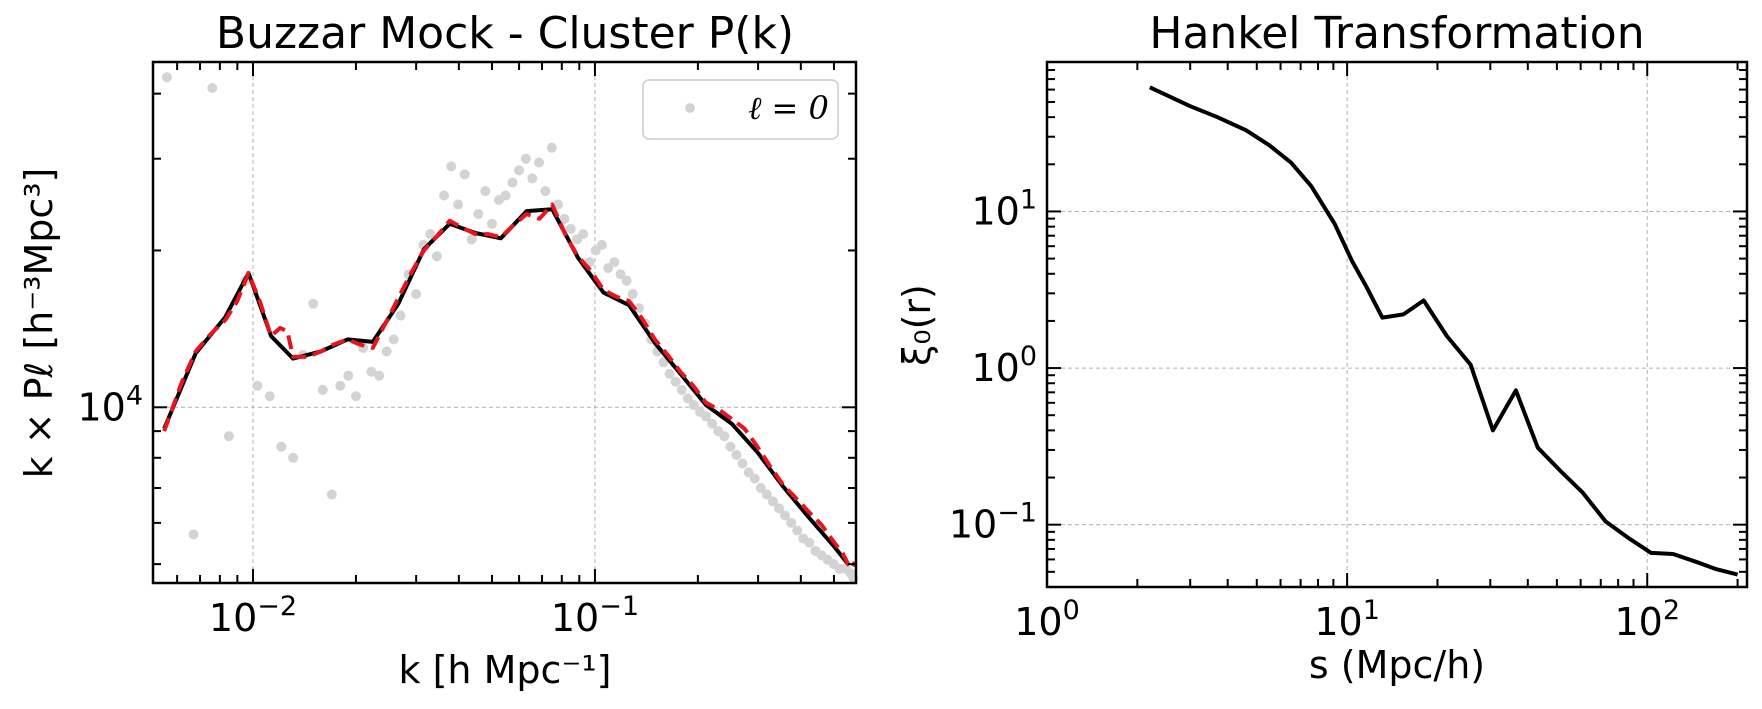 Image resolution: width=1762 pixels, height=709 pixels. What do you see at coordinates (505, 670) in the screenshot?
I see `left-x-axis-label: k [h Mpc⁻¹]` at bounding box center [505, 670].